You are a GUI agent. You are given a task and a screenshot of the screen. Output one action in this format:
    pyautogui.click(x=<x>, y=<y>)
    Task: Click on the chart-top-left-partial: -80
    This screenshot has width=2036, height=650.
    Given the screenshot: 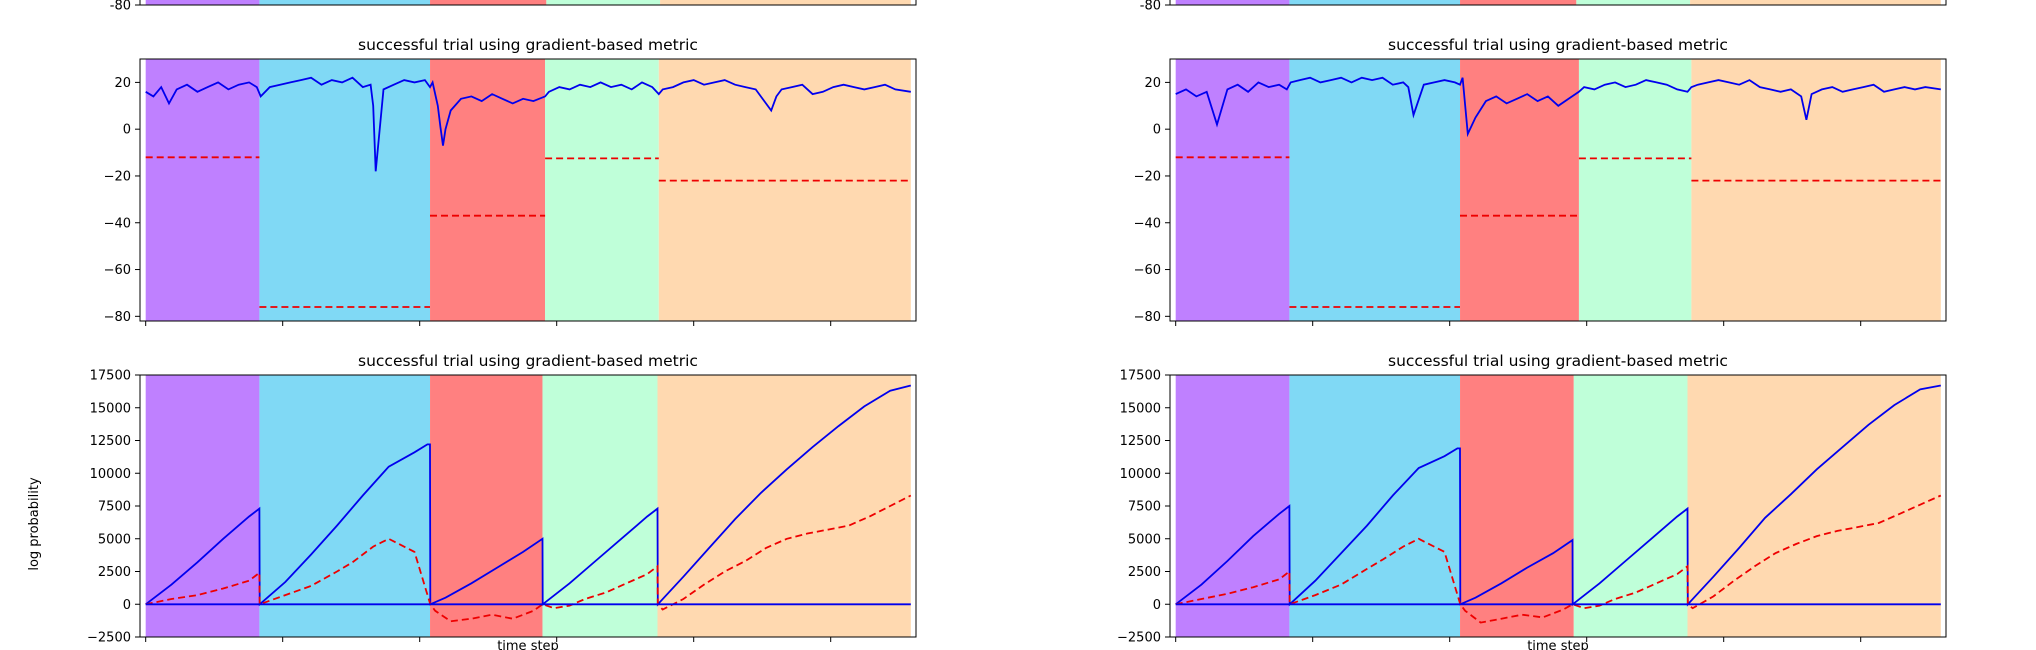 What is the action you would take?
    pyautogui.click(x=513, y=7)
    